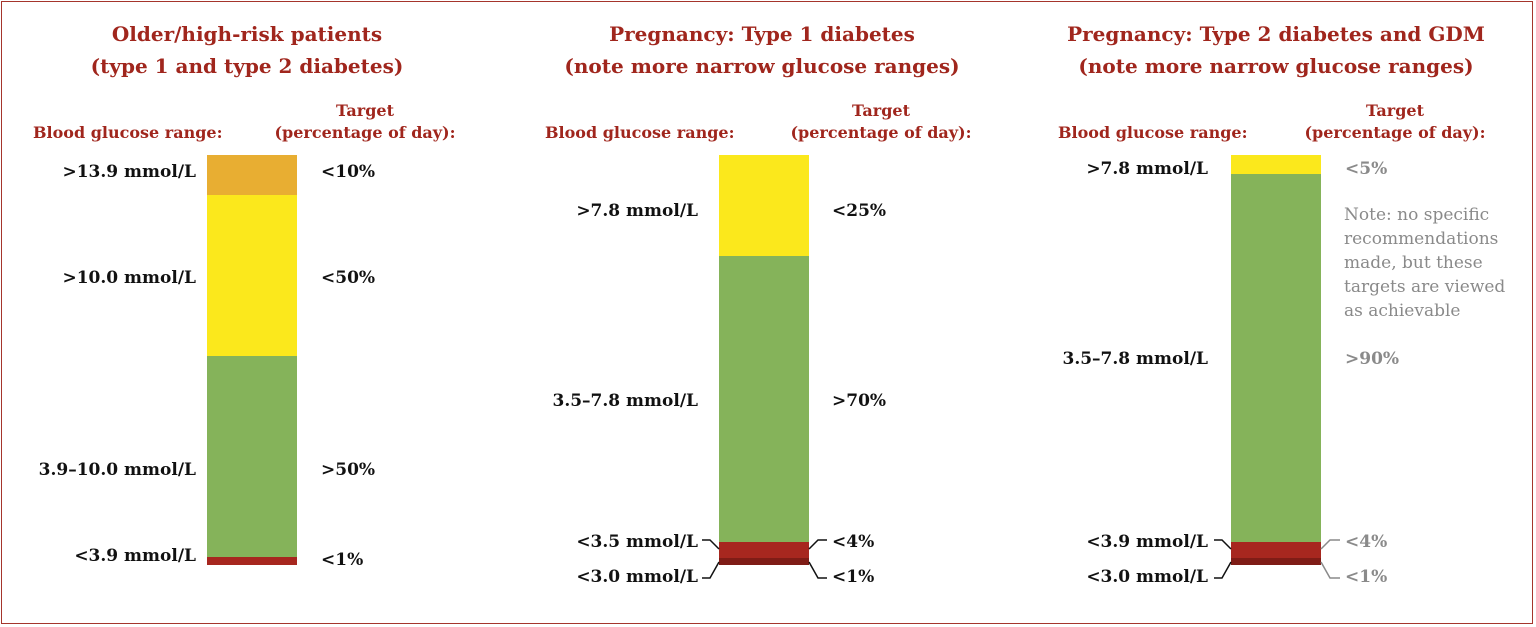 The image size is (1536, 627). I want to click on panel-1-range-label-3: 3.9–10.0 mmol/L, so click(117, 470).